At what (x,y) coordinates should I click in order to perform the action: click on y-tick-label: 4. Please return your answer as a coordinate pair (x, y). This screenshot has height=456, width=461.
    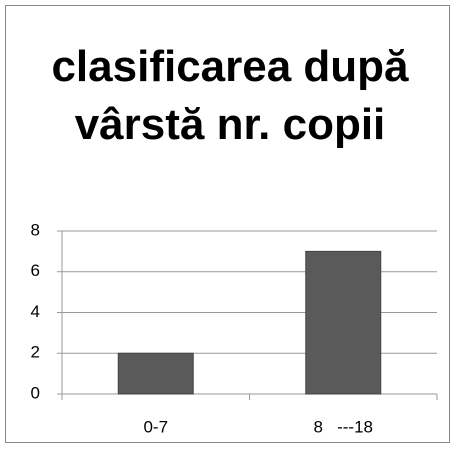
    Looking at the image, I should click on (35, 311).